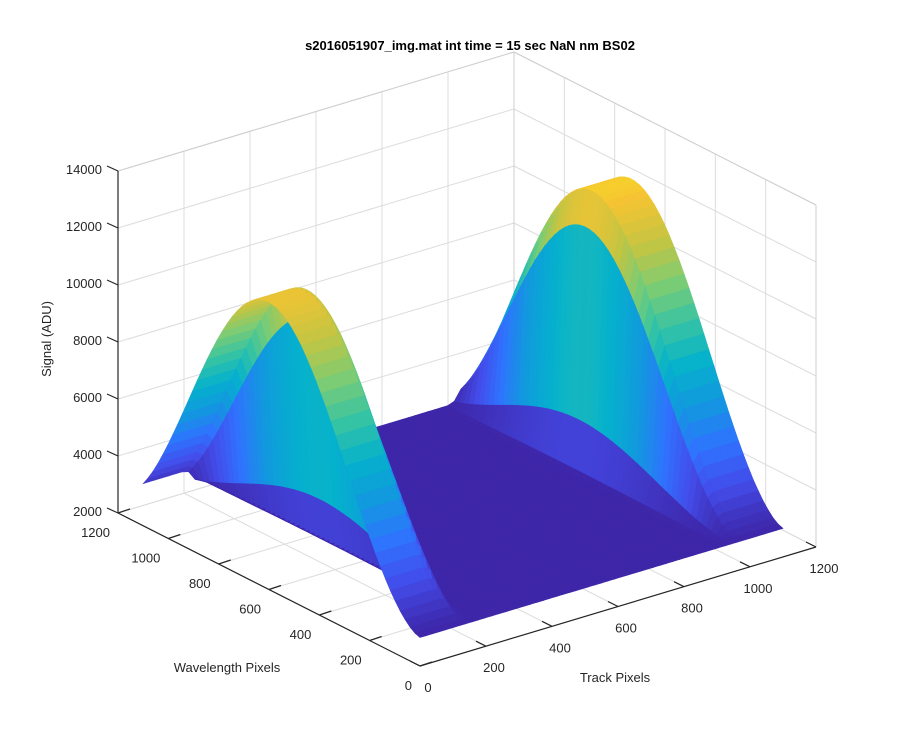  What do you see at coordinates (200, 583) in the screenshot?
I see `wavelength-tick-label: 800` at bounding box center [200, 583].